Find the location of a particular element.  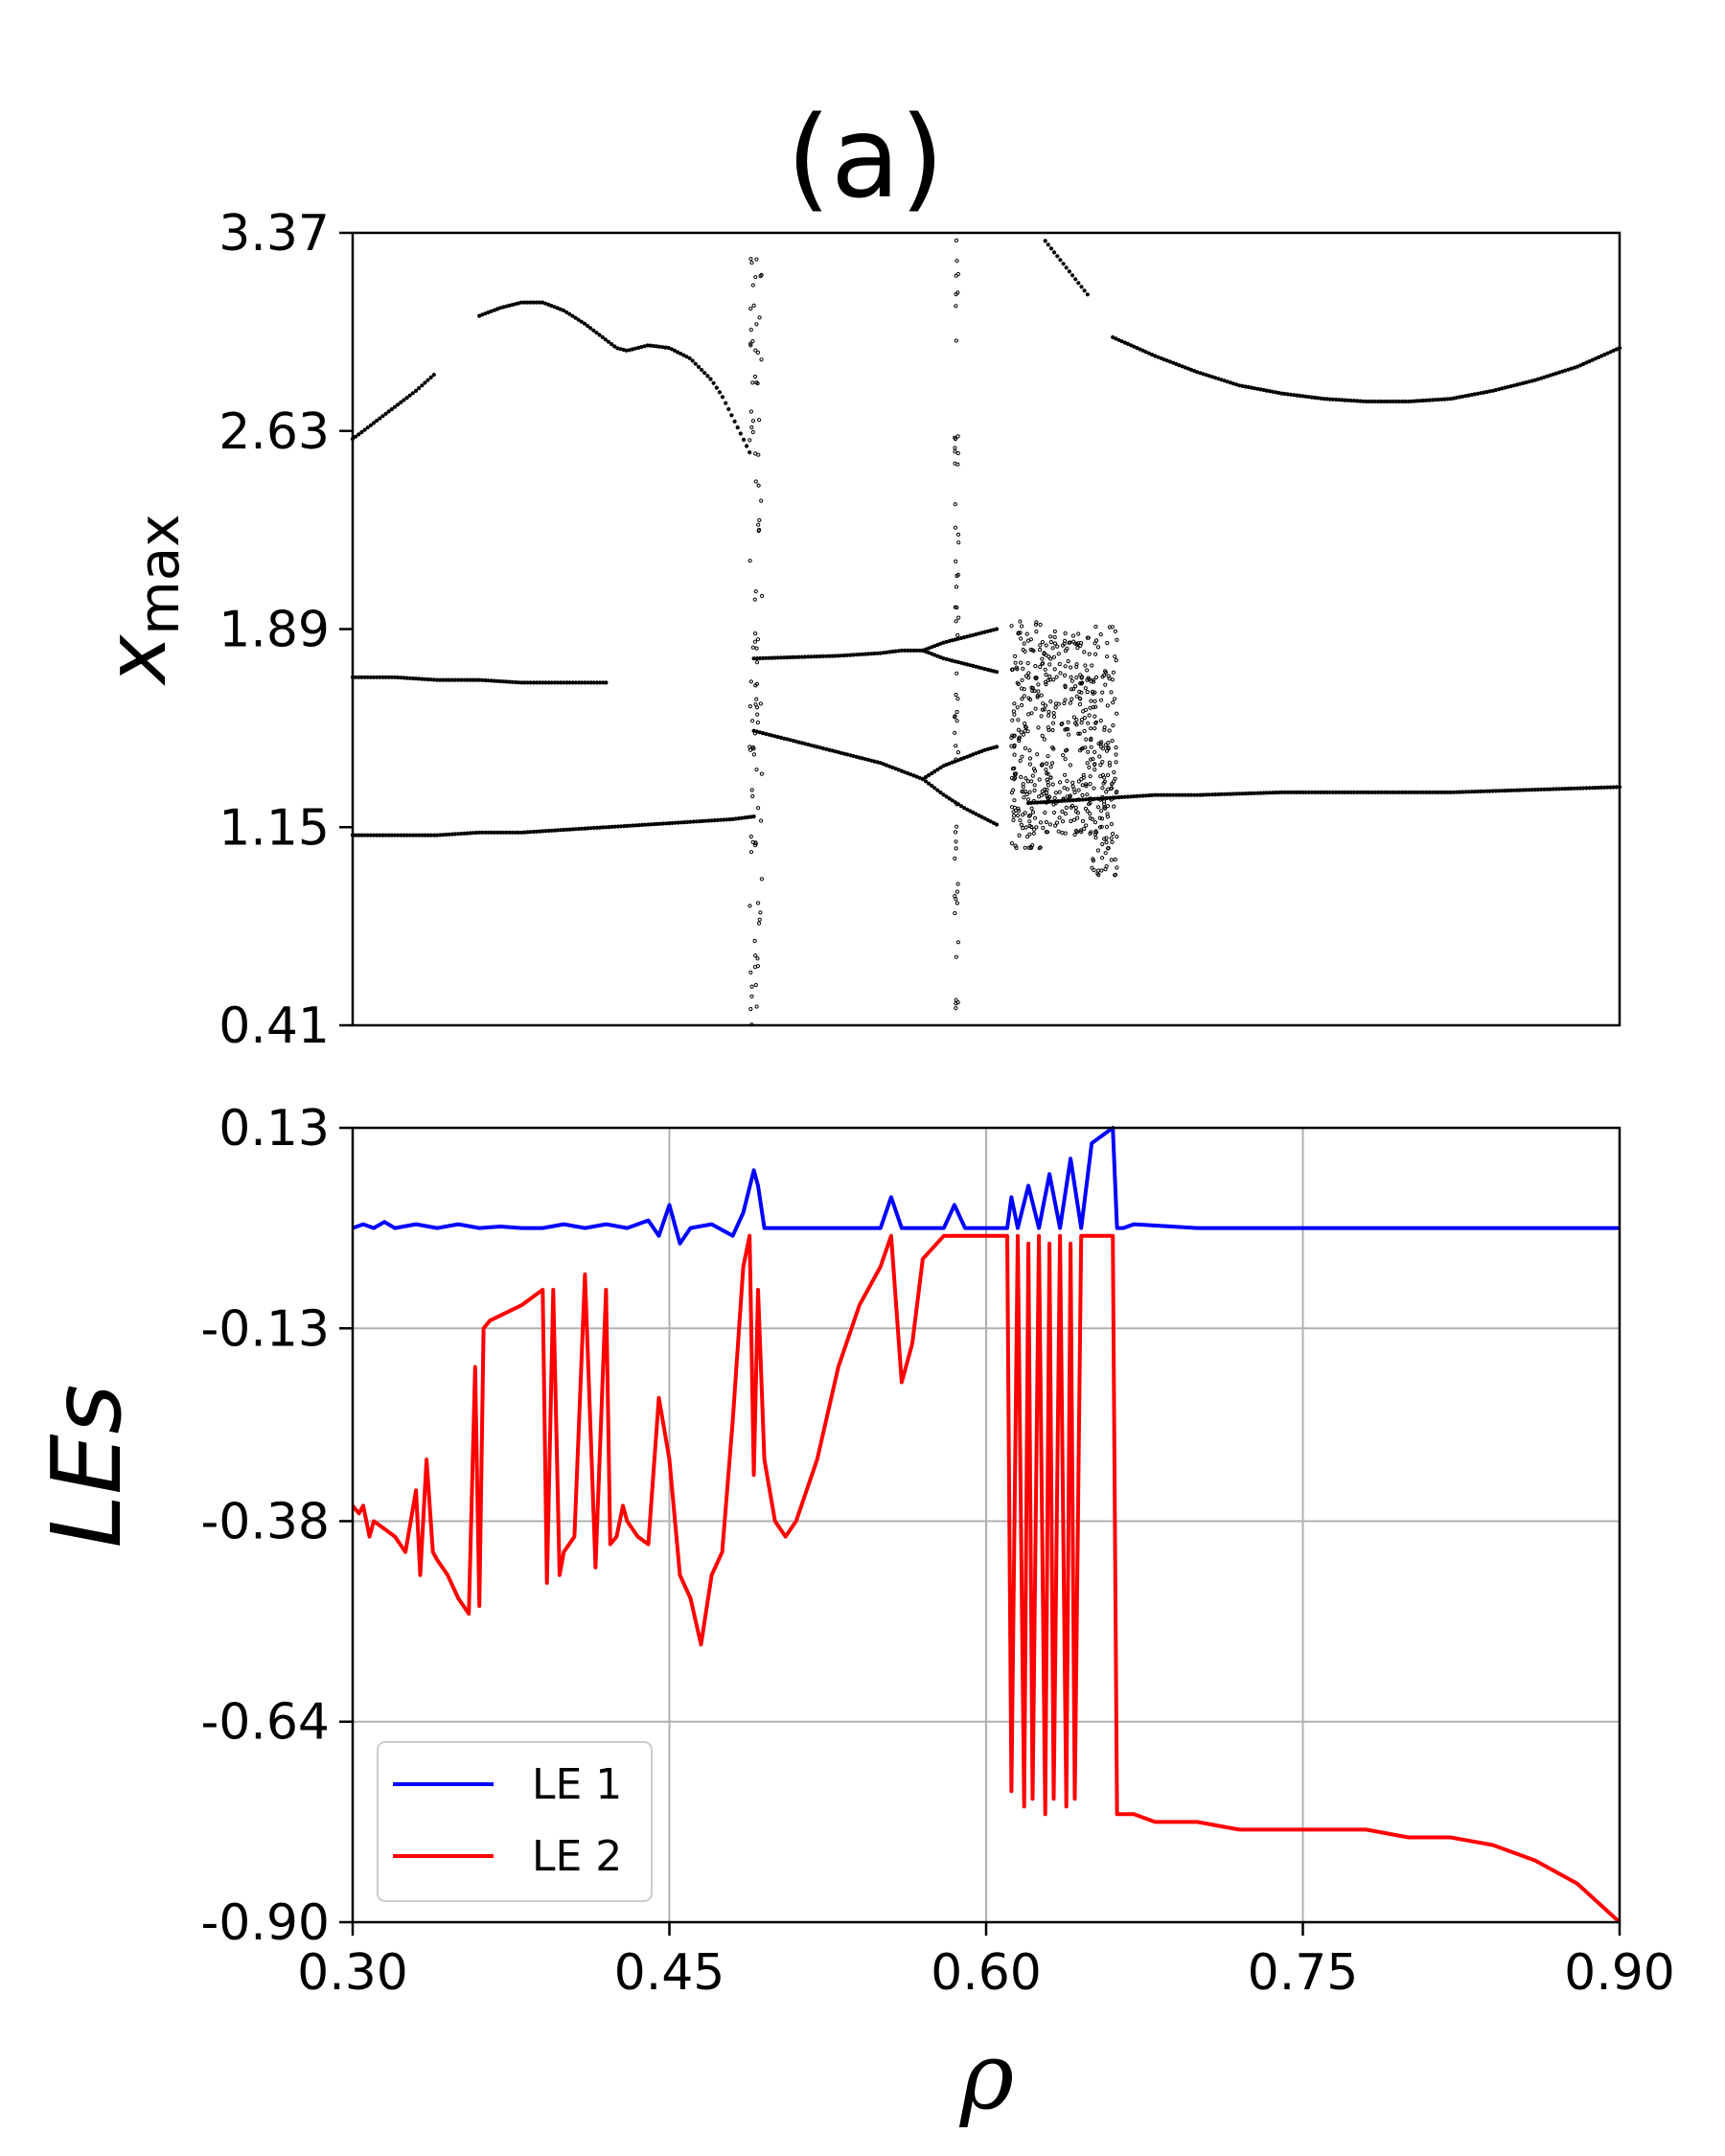

y-tick-label: 2.63 is located at coordinates (274, 432).